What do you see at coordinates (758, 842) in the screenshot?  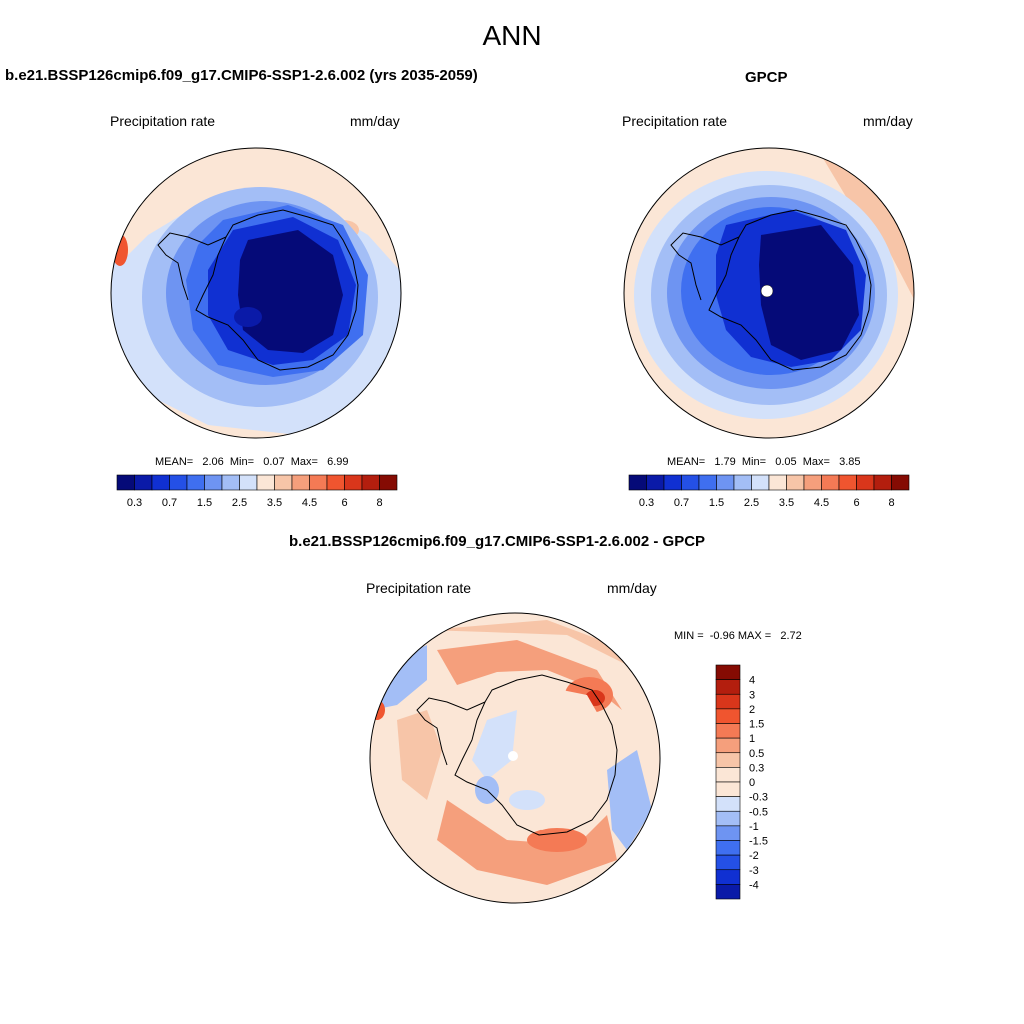 I see `colorbar-tick-label: -1.5` at bounding box center [758, 842].